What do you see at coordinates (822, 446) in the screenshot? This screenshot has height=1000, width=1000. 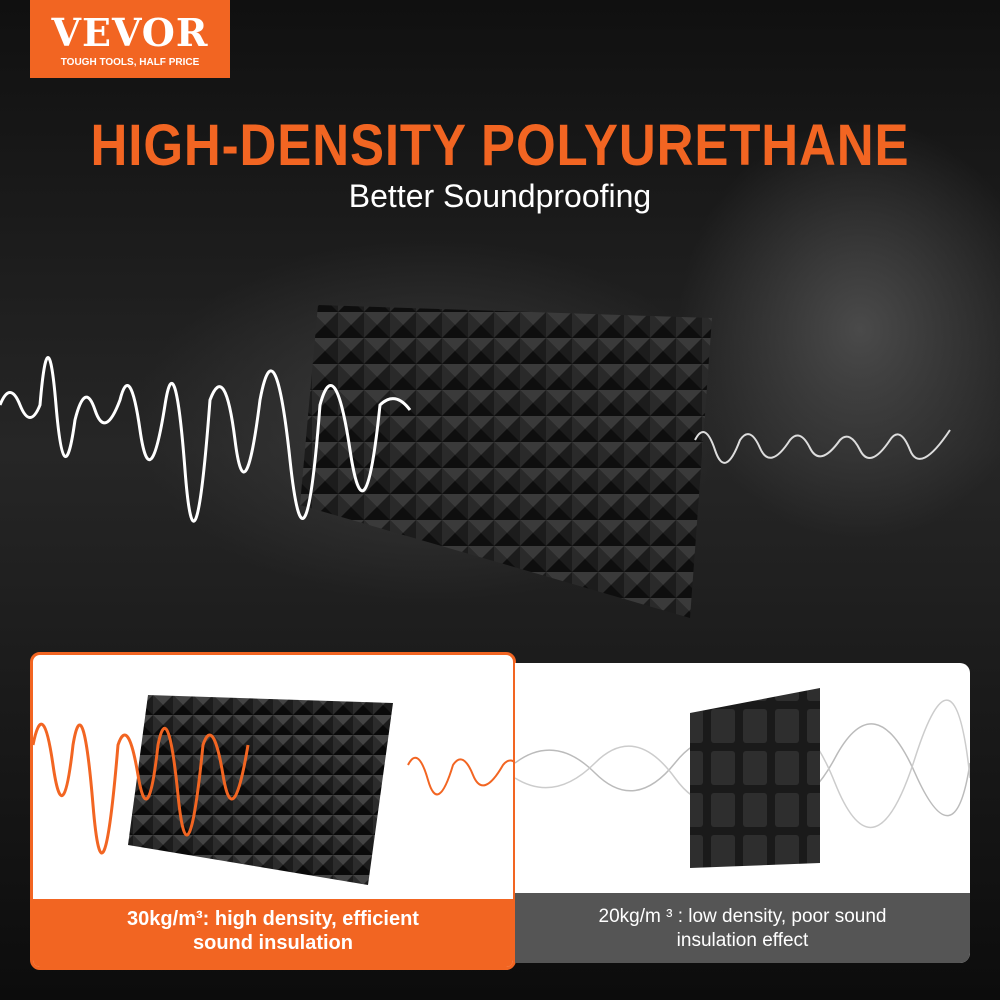 I see `sound-wave-outgoing` at bounding box center [822, 446].